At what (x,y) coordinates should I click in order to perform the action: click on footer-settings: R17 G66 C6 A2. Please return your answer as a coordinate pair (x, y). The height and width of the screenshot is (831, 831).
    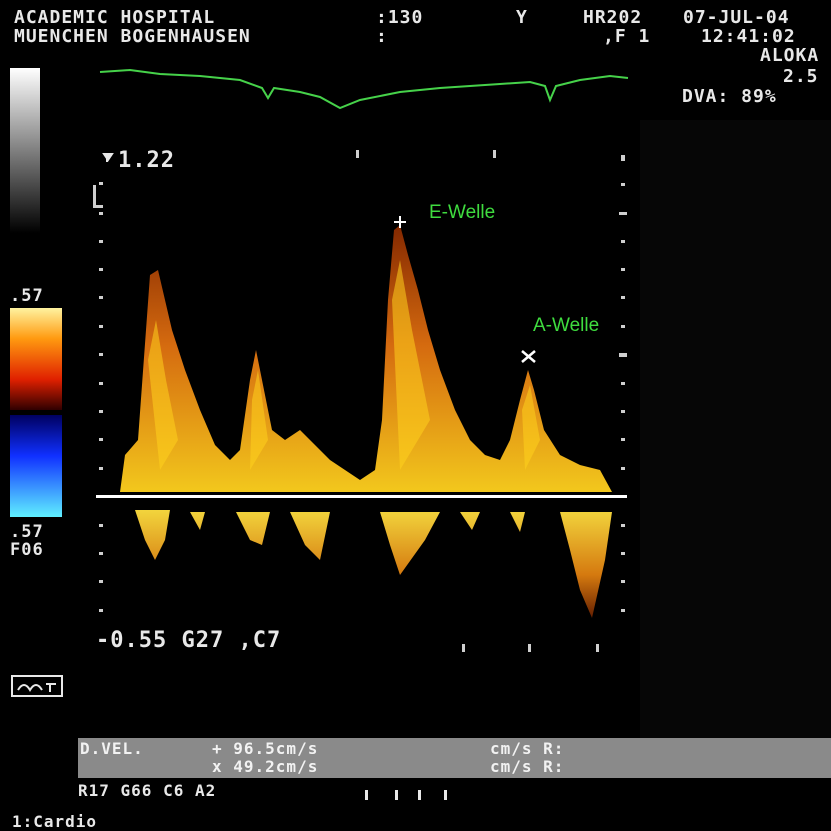
    Looking at the image, I should click on (147, 790).